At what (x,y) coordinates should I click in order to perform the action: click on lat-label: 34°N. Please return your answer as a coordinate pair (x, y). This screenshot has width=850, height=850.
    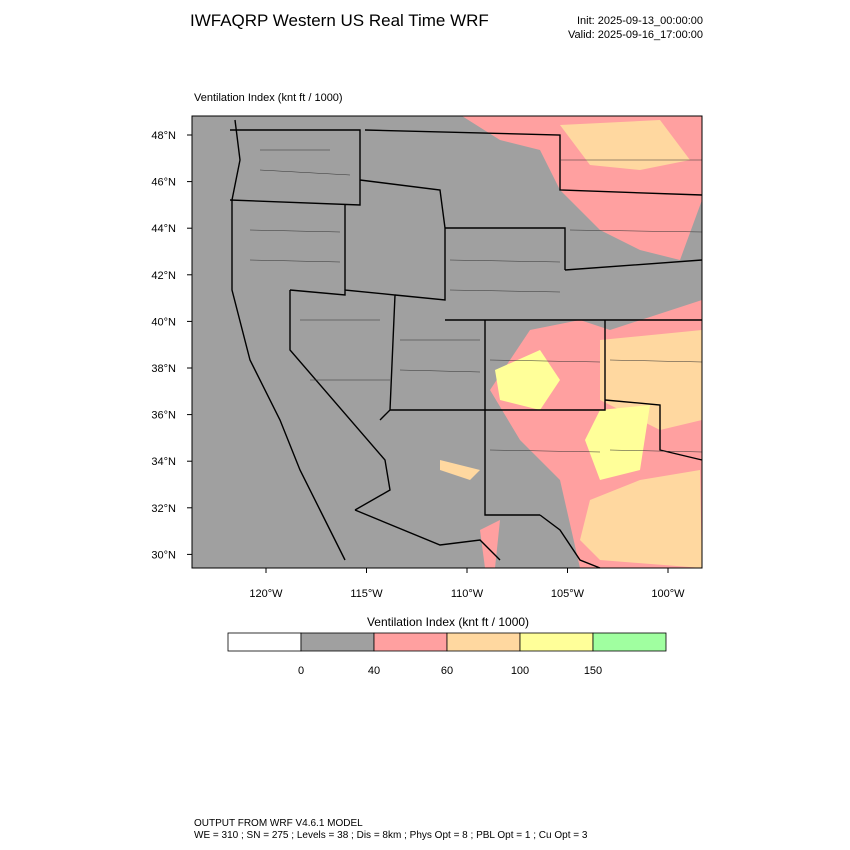
    Looking at the image, I should click on (163, 462).